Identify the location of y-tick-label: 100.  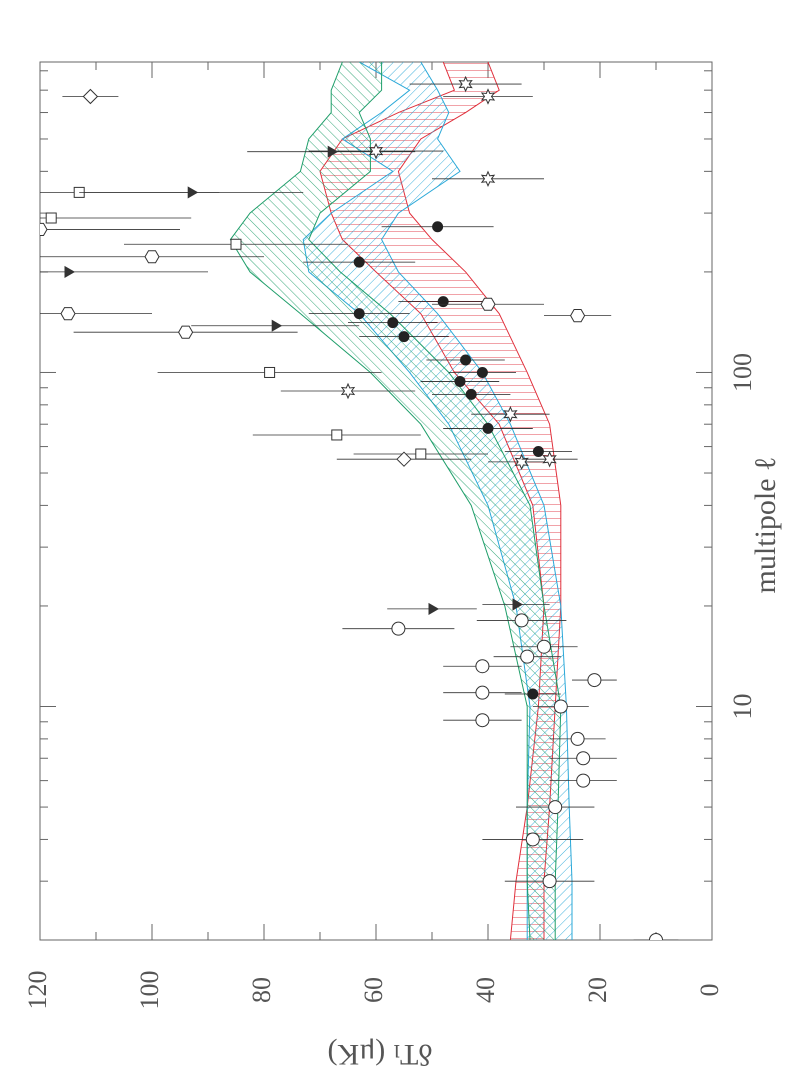
(149, 990).